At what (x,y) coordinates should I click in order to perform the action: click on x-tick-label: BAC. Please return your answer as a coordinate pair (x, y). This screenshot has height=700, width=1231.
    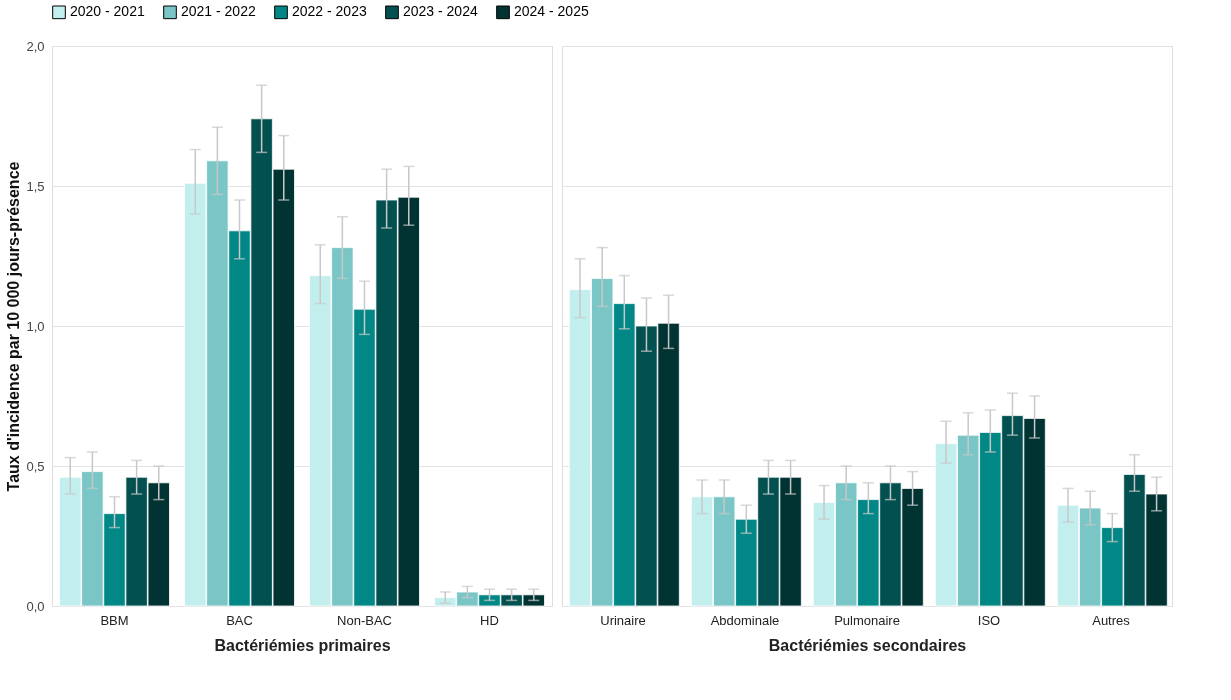
    Looking at the image, I should click on (239, 620).